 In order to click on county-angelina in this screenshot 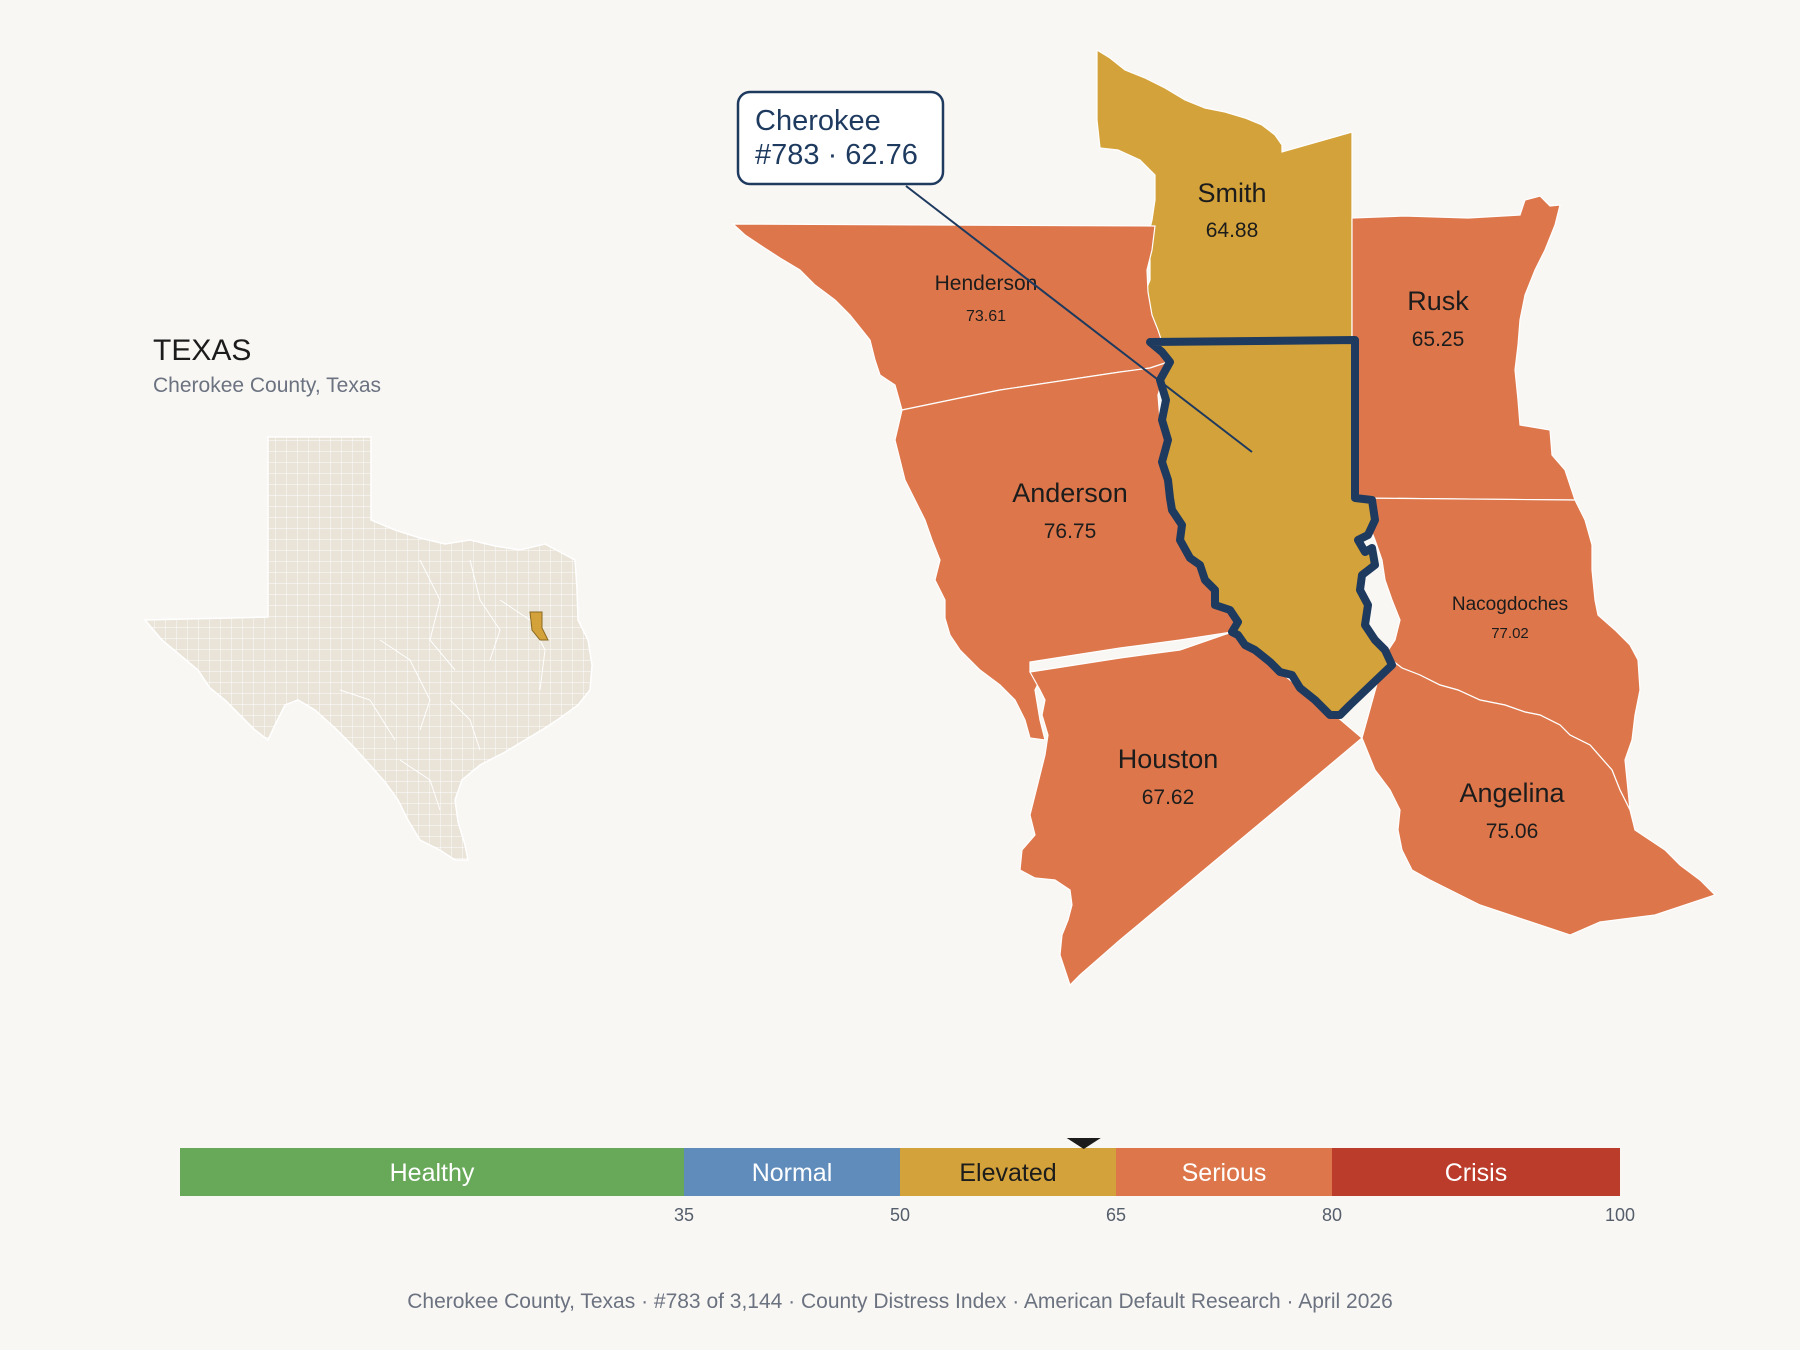, I will do `click(1539, 794)`.